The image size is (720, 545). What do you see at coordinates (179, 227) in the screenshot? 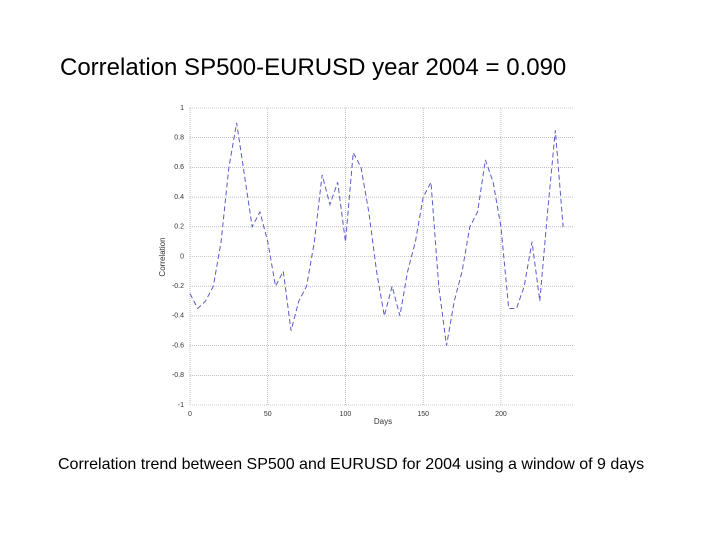
I see `y-tick-label: 0.2` at bounding box center [179, 227].